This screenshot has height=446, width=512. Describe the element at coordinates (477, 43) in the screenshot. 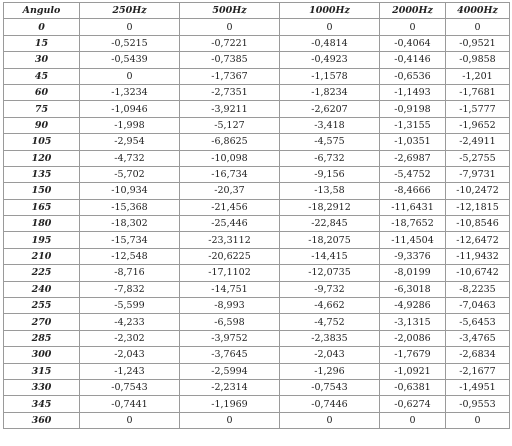

I see `table-cell-4000hz: -0,9521` at that location.